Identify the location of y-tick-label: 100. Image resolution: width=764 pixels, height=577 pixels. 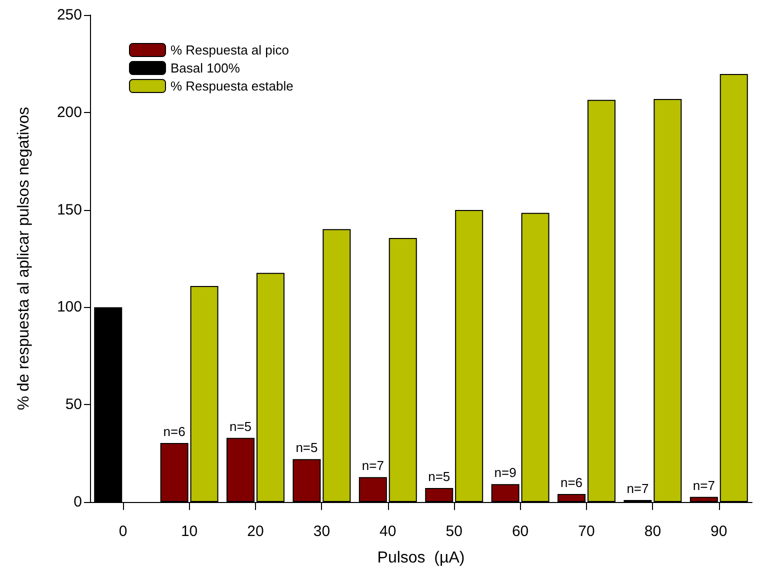
(69, 307).